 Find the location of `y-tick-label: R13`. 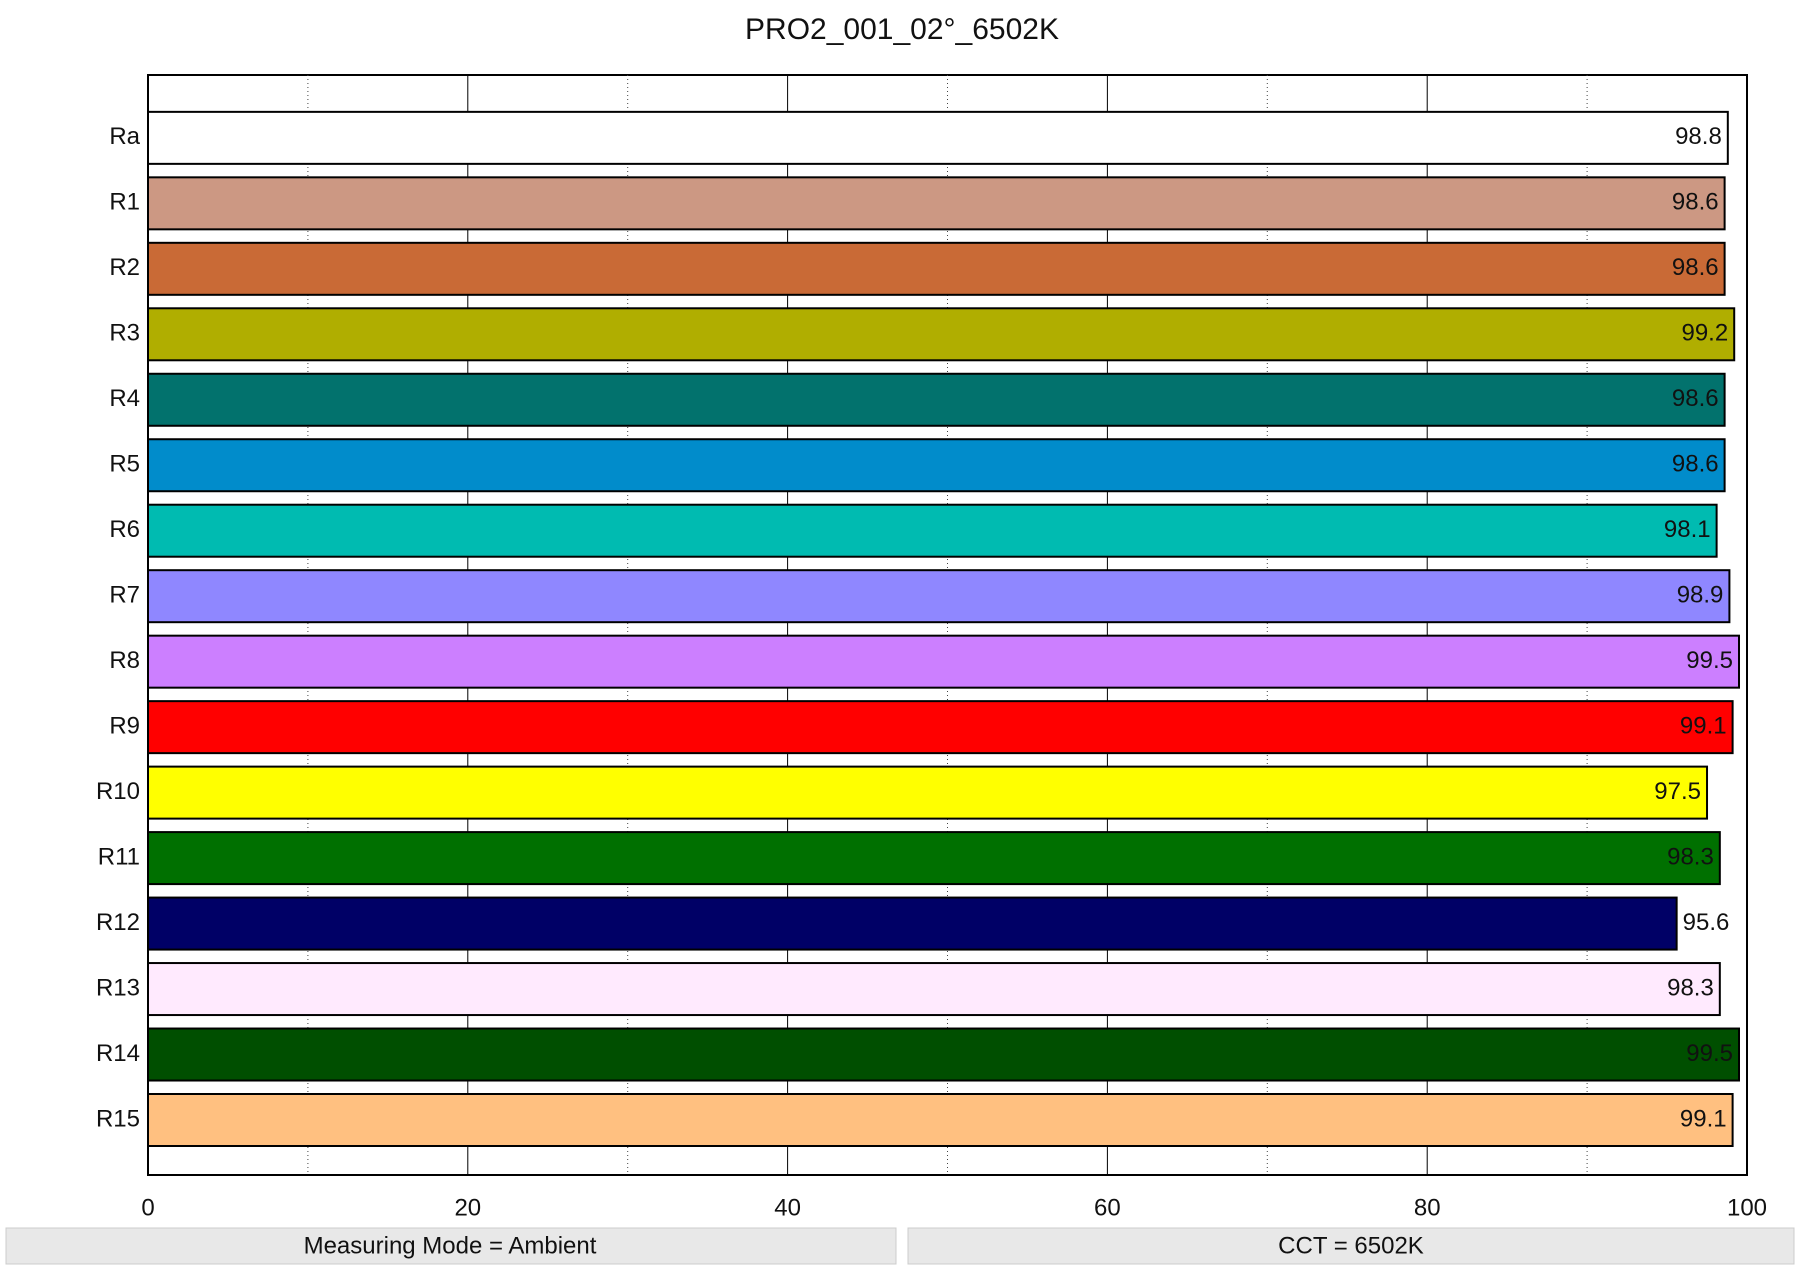

y-tick-label: R13 is located at coordinates (118, 987).